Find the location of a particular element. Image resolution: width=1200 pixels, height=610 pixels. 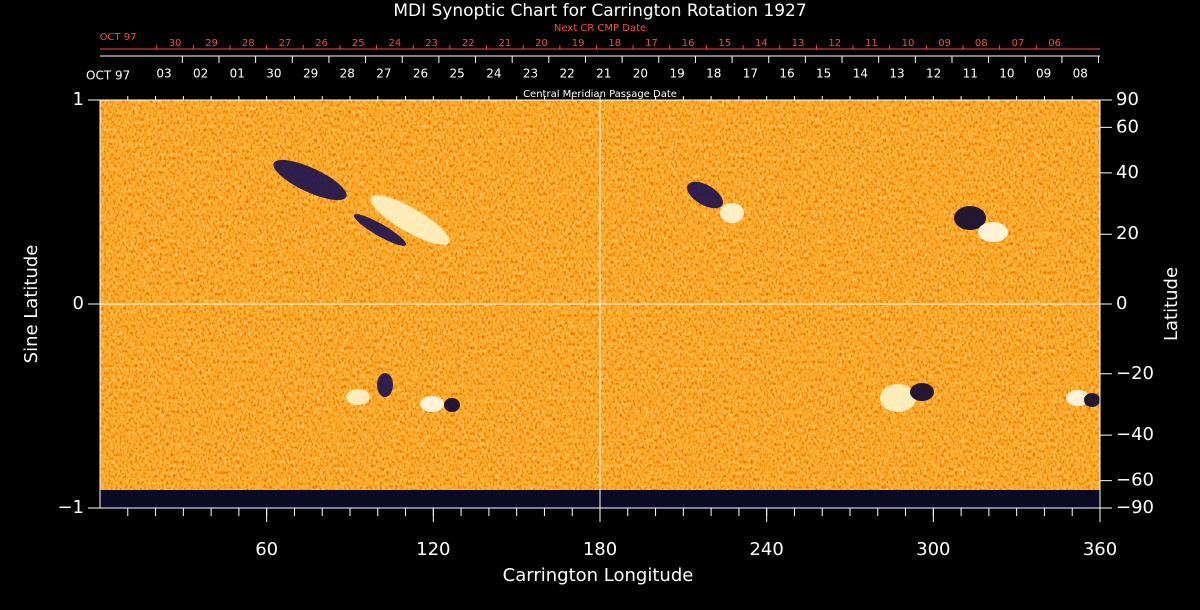

next-date-label: 27 is located at coordinates (285, 43).